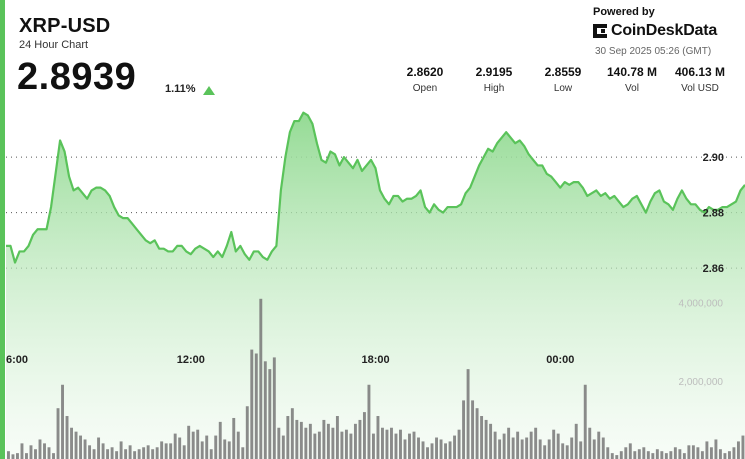 This screenshot has height=459, width=745. Describe the element at coordinates (563, 72) in the screenshot. I see `stat-value: 2.8559` at that location.